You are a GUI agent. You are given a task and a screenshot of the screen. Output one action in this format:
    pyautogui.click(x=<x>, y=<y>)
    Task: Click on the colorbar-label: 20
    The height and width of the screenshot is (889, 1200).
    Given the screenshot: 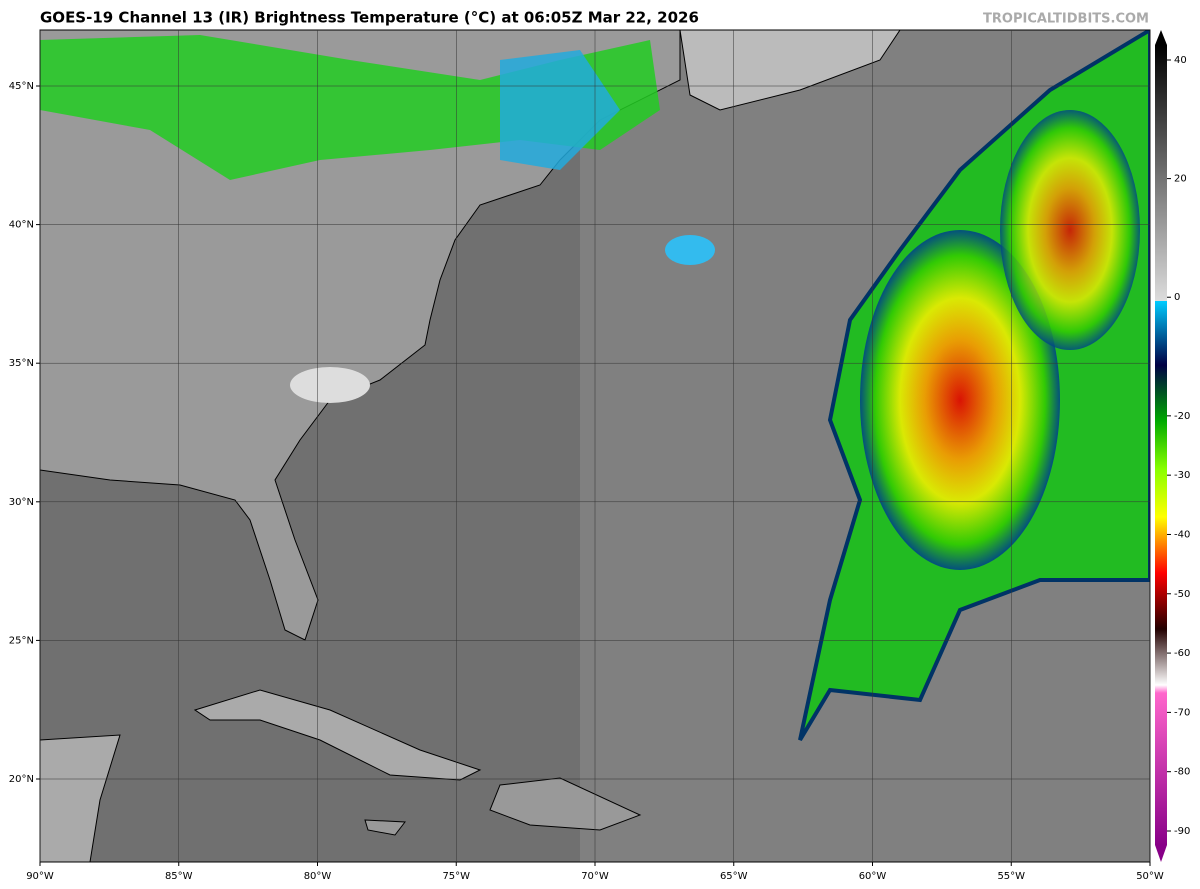 What is the action you would take?
    pyautogui.click(x=1180, y=179)
    